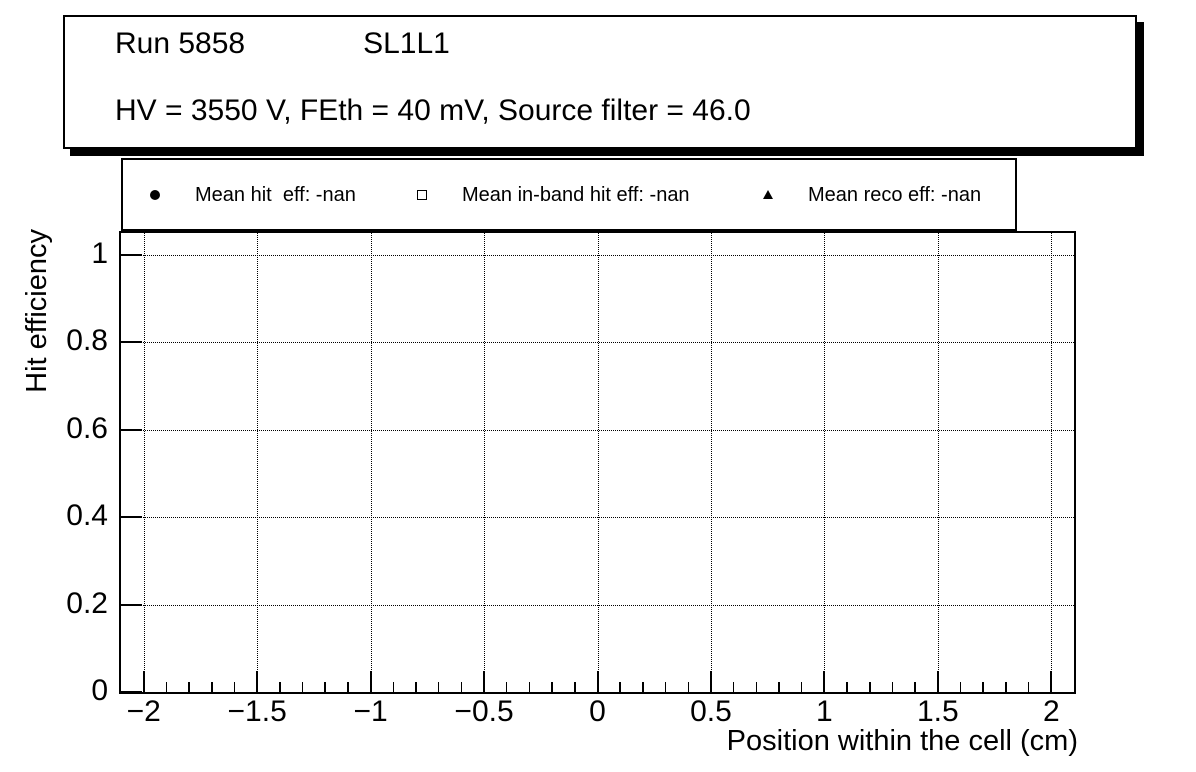  What do you see at coordinates (37, 311) in the screenshot?
I see `y-axis-title: Hit efficiency` at bounding box center [37, 311].